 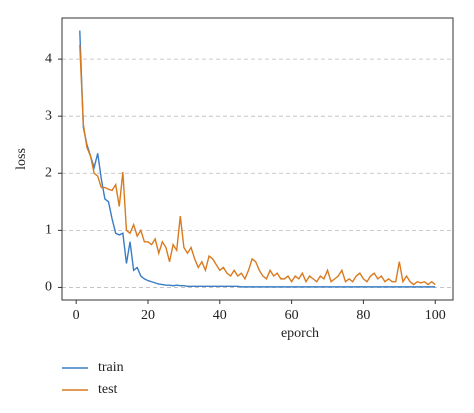 I want to click on x-tick-label: 40, so click(x=220, y=315).